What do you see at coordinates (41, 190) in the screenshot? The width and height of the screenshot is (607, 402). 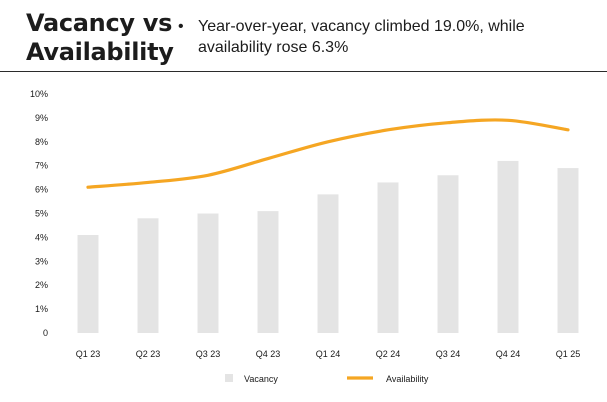 I see `y-tick-label: 6%` at bounding box center [41, 190].